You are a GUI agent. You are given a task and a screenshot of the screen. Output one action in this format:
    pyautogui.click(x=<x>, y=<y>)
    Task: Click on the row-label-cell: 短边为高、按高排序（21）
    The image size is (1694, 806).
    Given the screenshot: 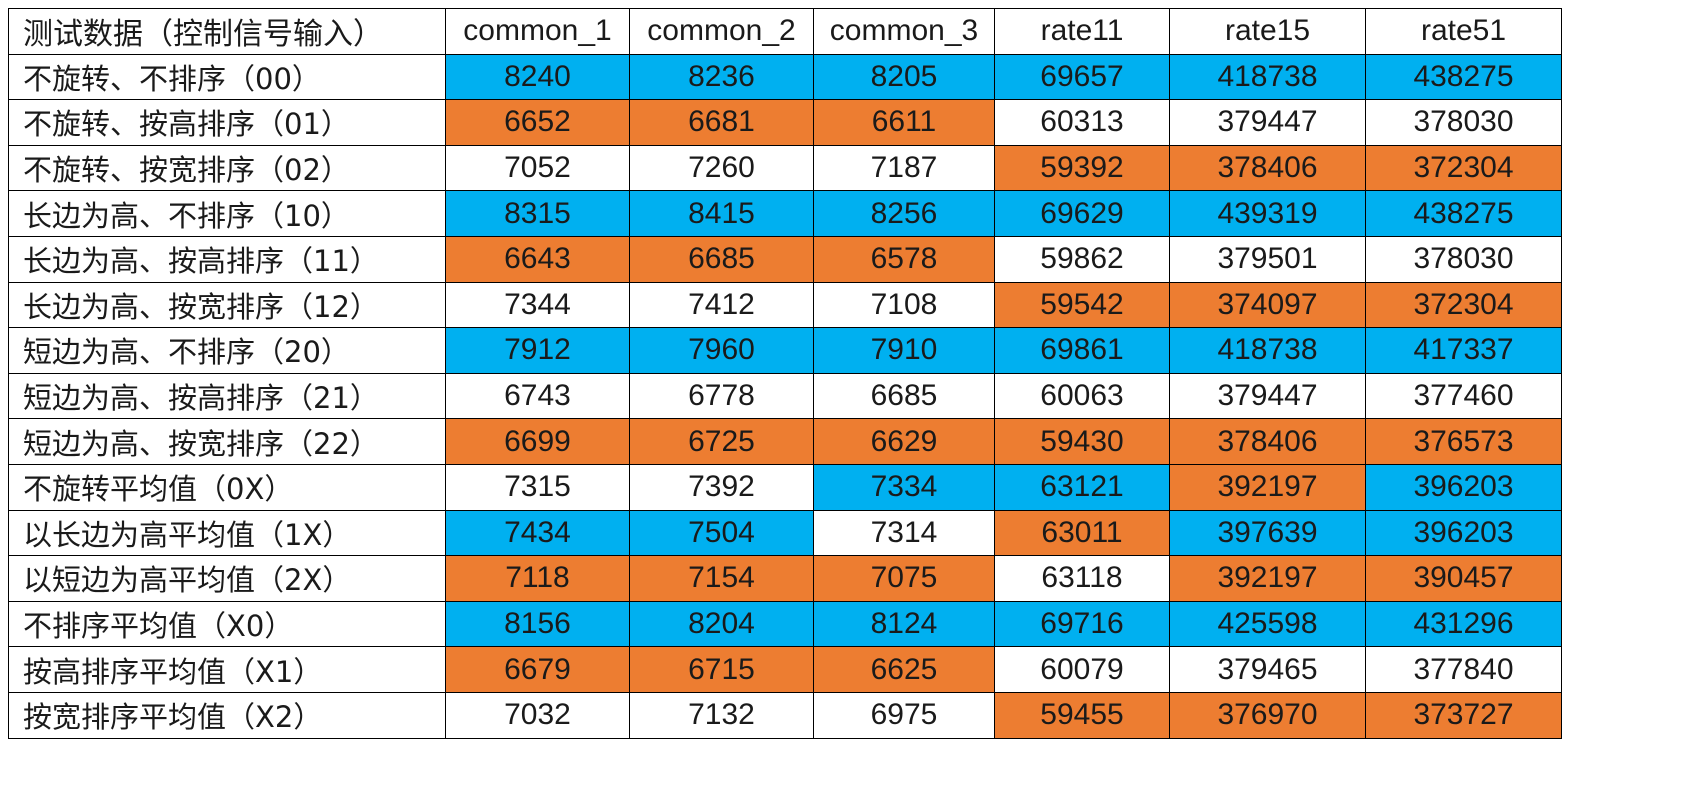 What is the action you would take?
    pyautogui.click(x=227, y=396)
    